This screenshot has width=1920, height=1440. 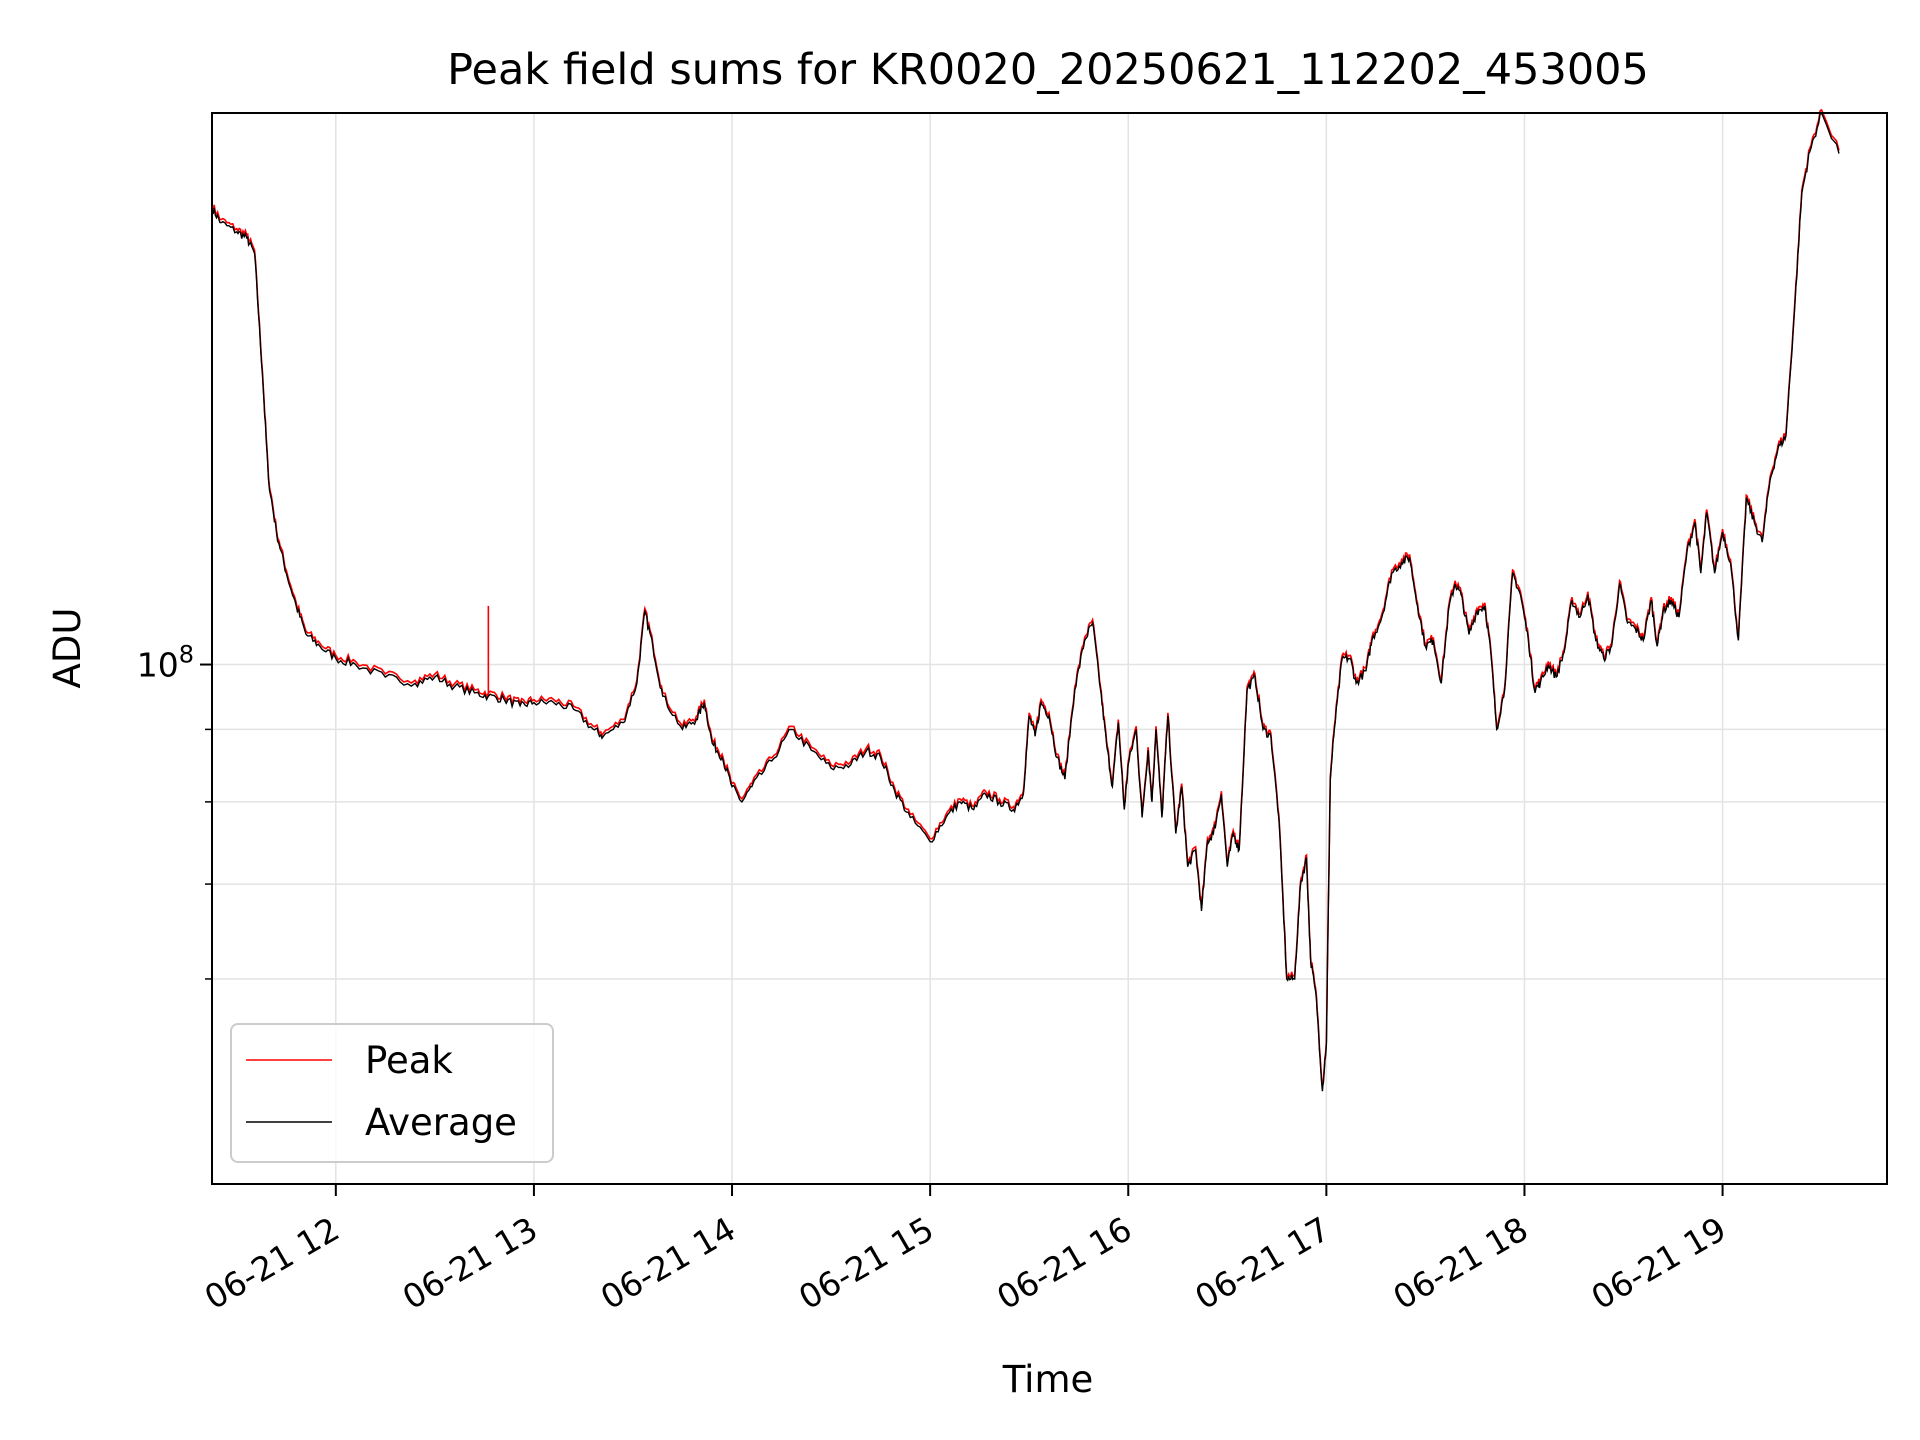 What do you see at coordinates (165, 663) in the screenshot?
I see `y-tick-label: 108` at bounding box center [165, 663].